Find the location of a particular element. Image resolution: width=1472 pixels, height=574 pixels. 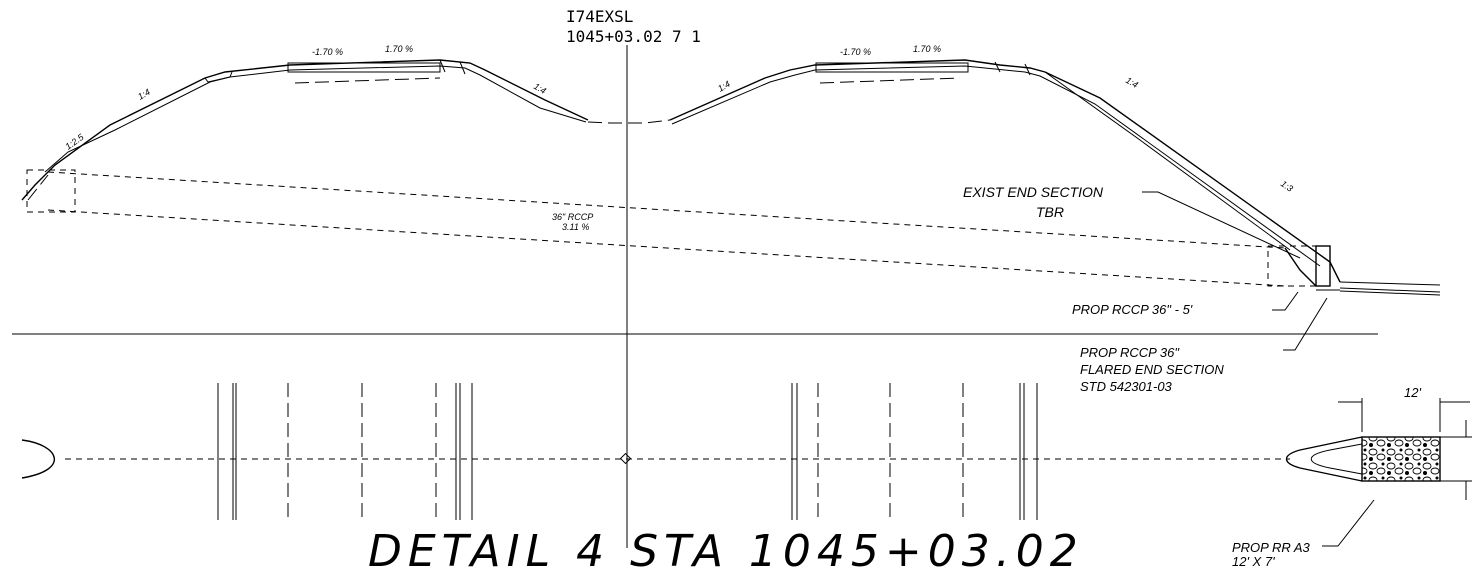

slope-label-right-2: 1:4 is located at coordinates (1132, 82).